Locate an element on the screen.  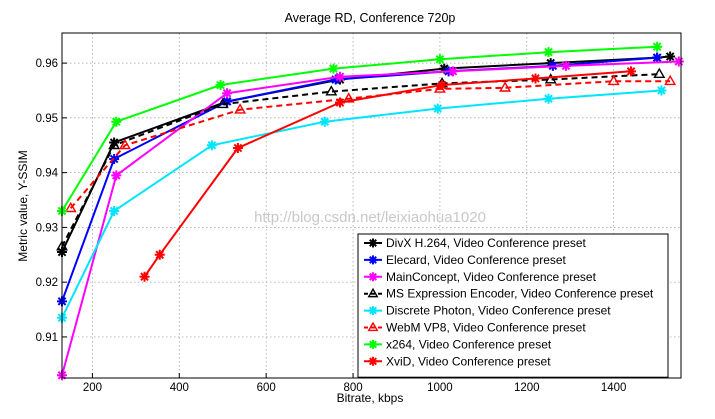
legend-label: DivX H.264, Video Conference preset is located at coordinates (486, 243).